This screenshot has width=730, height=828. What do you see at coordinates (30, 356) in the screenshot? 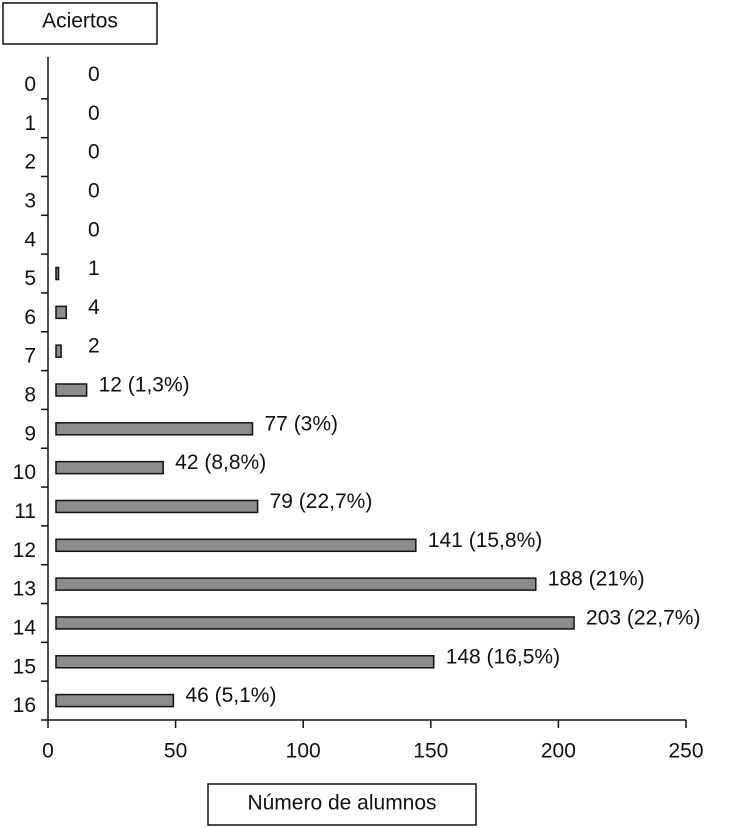
I see `y-tick-label: 7` at bounding box center [30, 356].